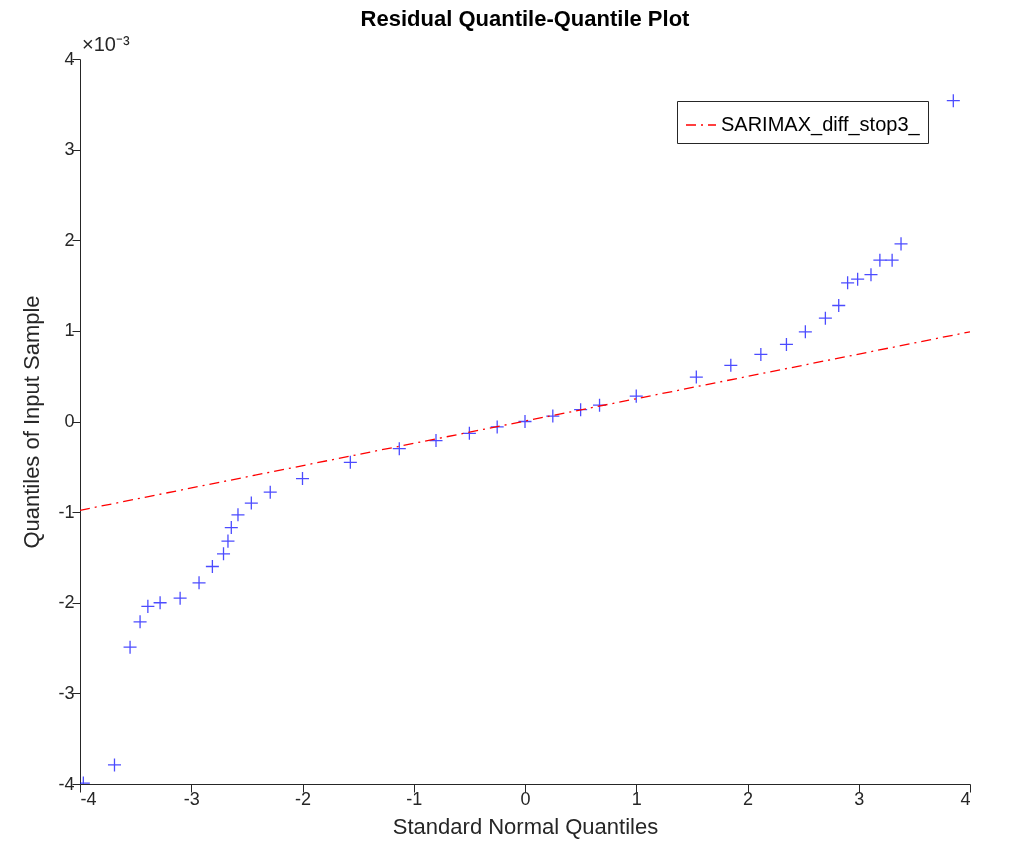 The height and width of the screenshot is (866, 1034). What do you see at coordinates (69, 149) in the screenshot?
I see `y-tick-label: 3` at bounding box center [69, 149].